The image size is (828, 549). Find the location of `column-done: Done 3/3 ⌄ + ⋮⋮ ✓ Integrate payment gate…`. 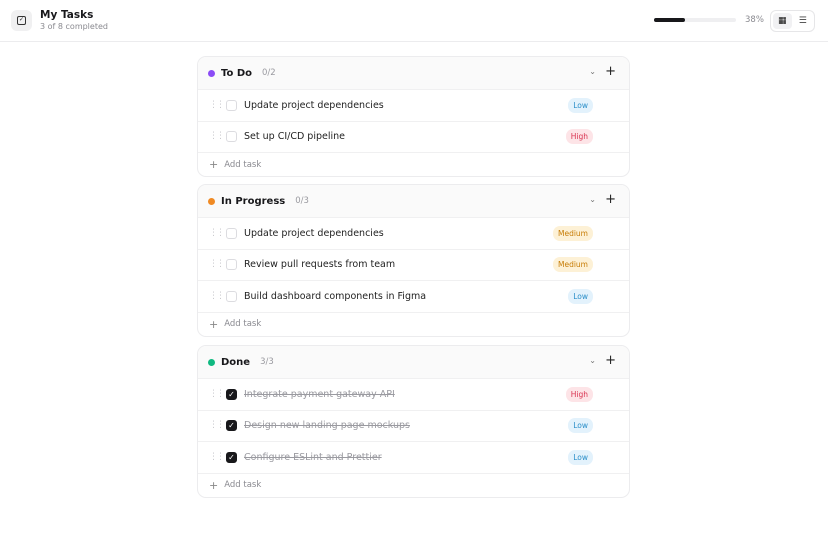

column-done: Done 3/3 ⌄ + ⋮⋮ ✓ Integrate payment gate… is located at coordinates (413, 421).